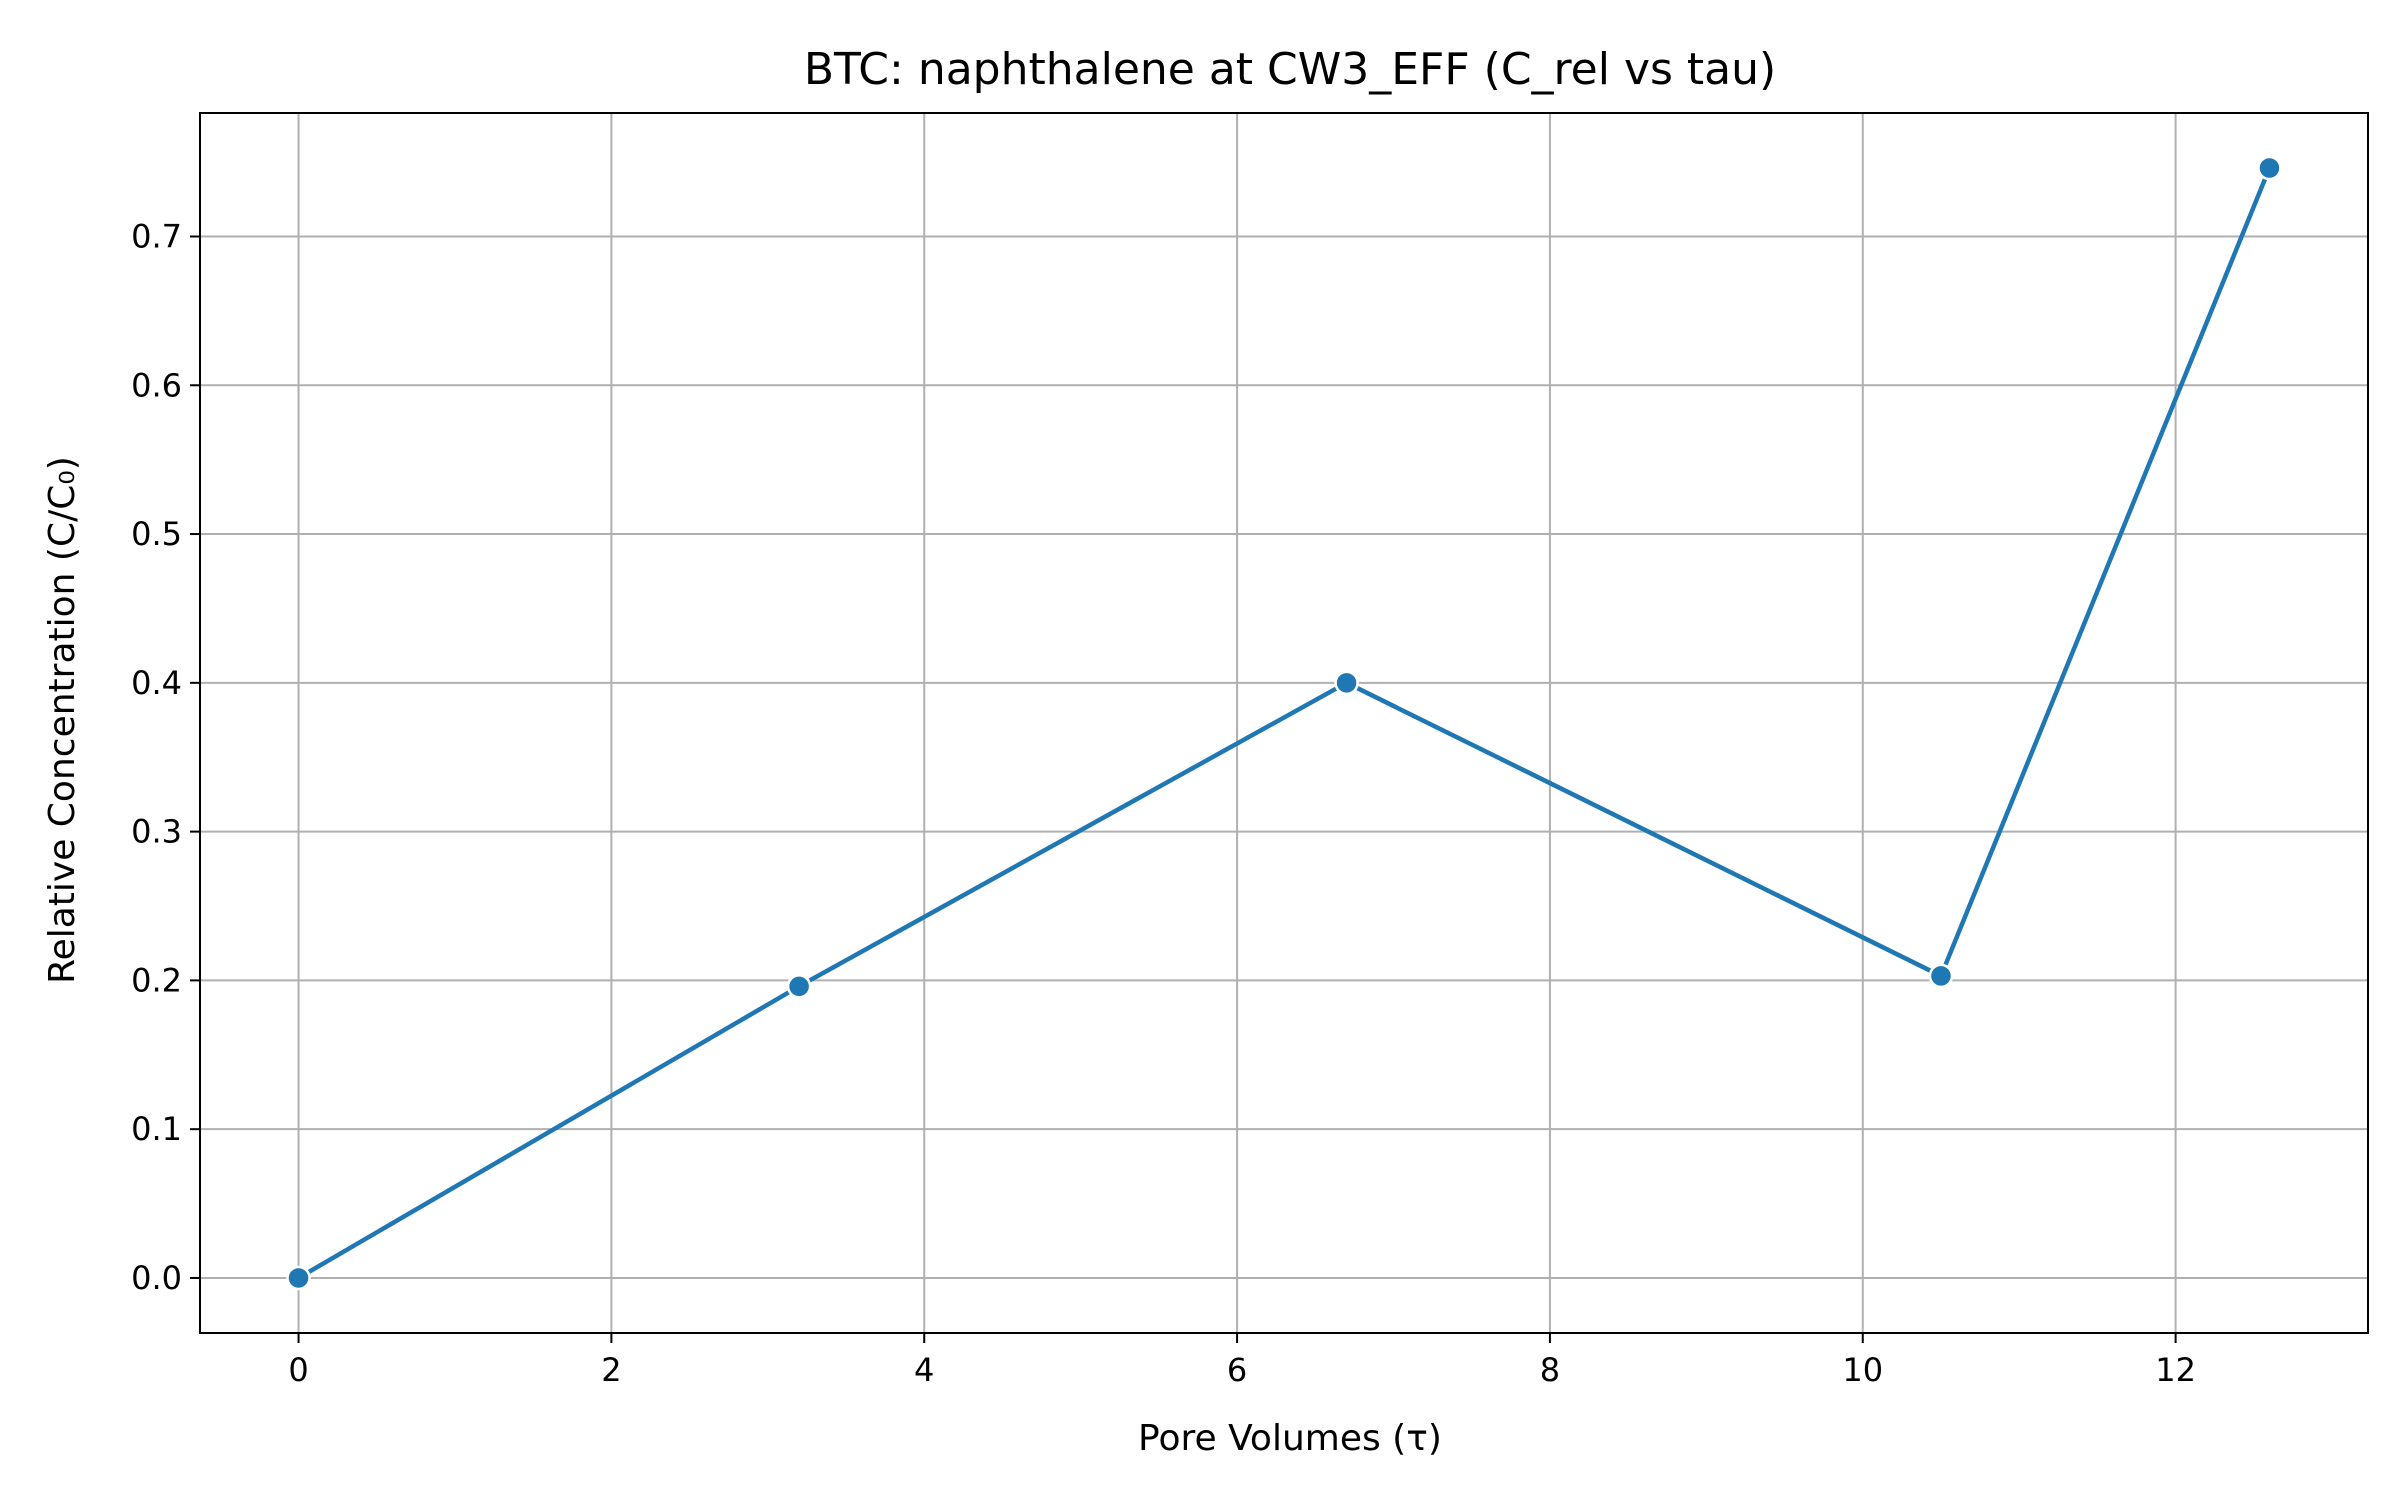  What do you see at coordinates (924, 1370) in the screenshot?
I see `x-tick-label: 4` at bounding box center [924, 1370].